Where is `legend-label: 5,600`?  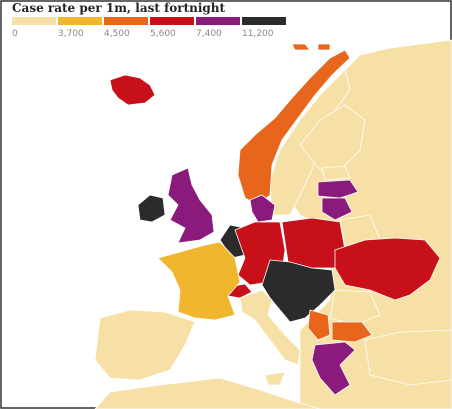
legend-label: 5,600 is located at coordinates (163, 34).